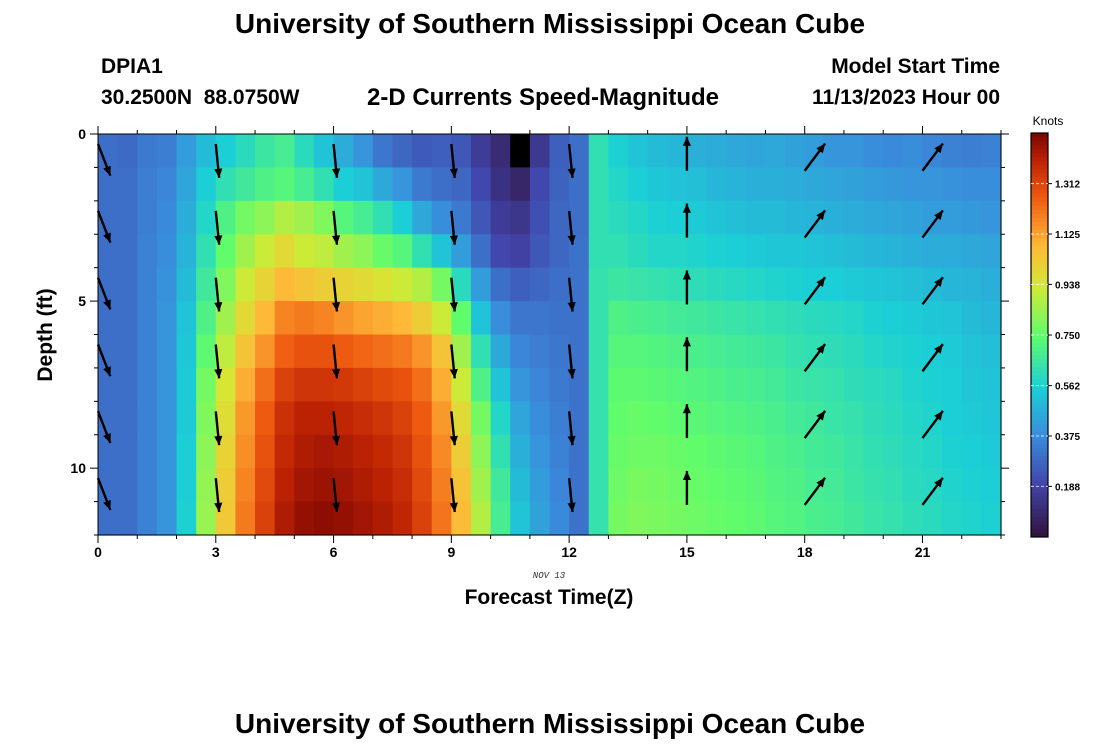  What do you see at coordinates (82, 301) in the screenshot?
I see `y-tick-label: 5` at bounding box center [82, 301].